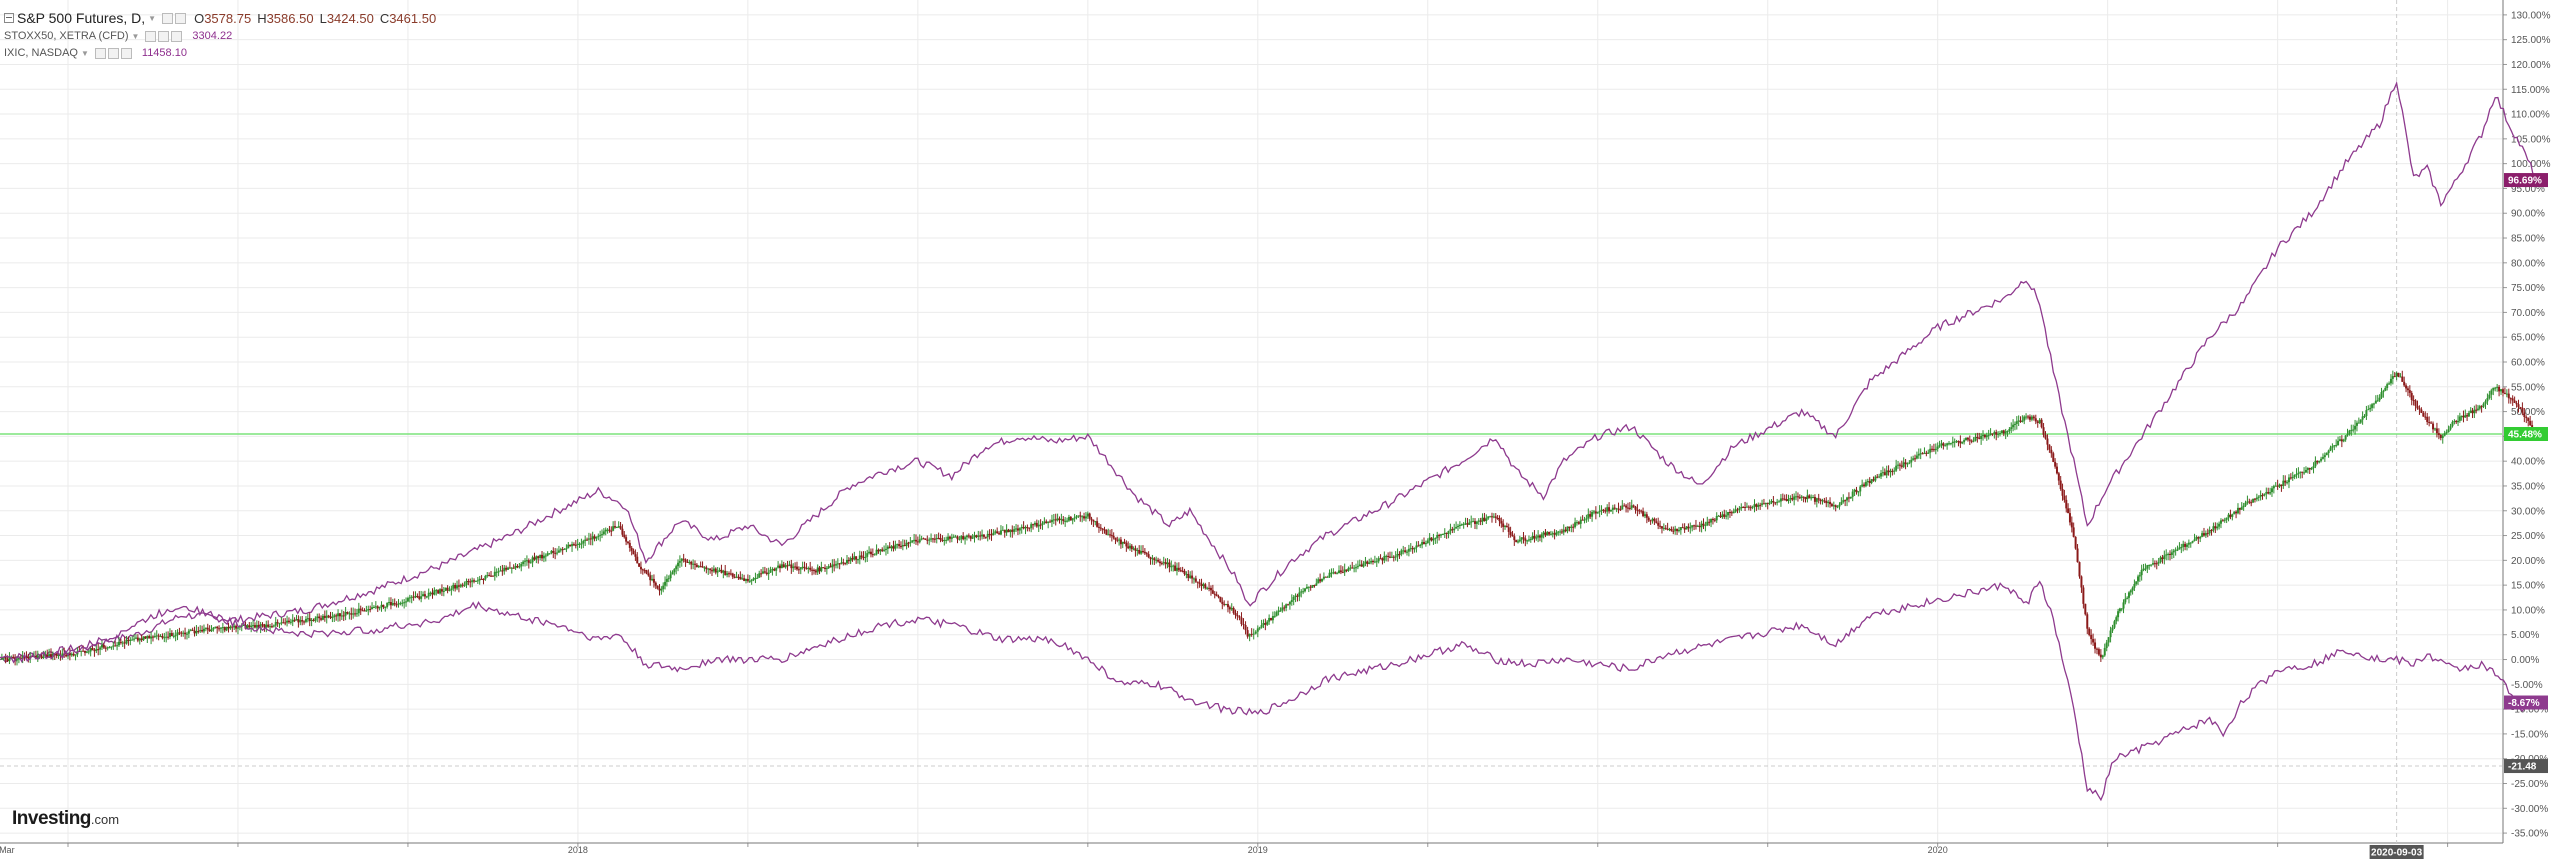 The image size is (2560, 860). Describe the element at coordinates (9, 18) in the screenshot. I see `collapse-legend-icon` at that location.